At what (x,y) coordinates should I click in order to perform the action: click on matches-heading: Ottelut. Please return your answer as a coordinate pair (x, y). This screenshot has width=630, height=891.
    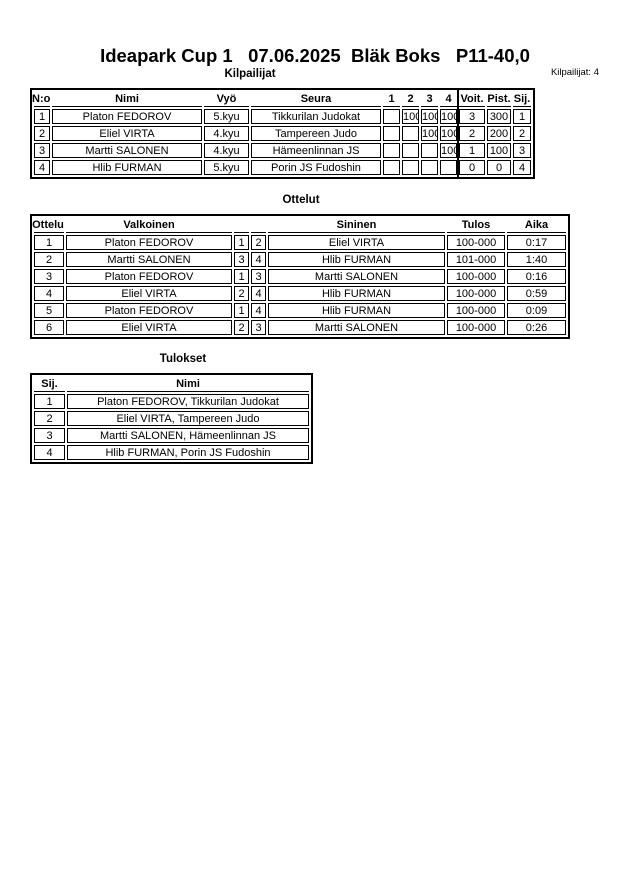
    Looking at the image, I should click on (301, 200).